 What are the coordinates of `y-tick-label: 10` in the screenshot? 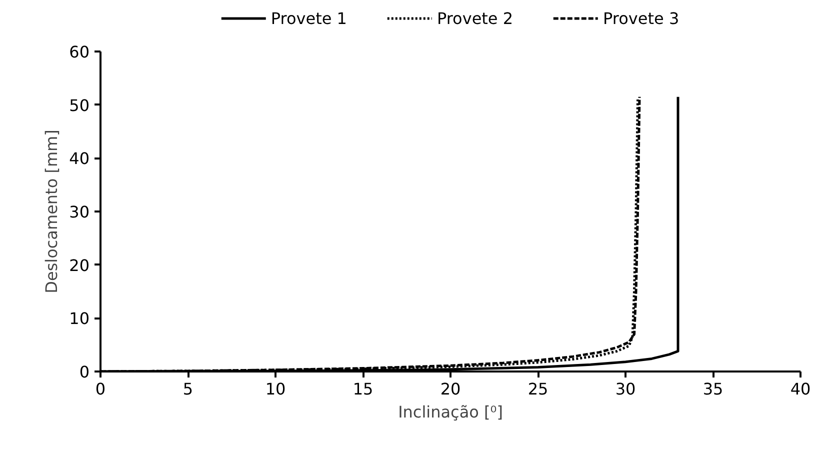 It's located at (79, 318).